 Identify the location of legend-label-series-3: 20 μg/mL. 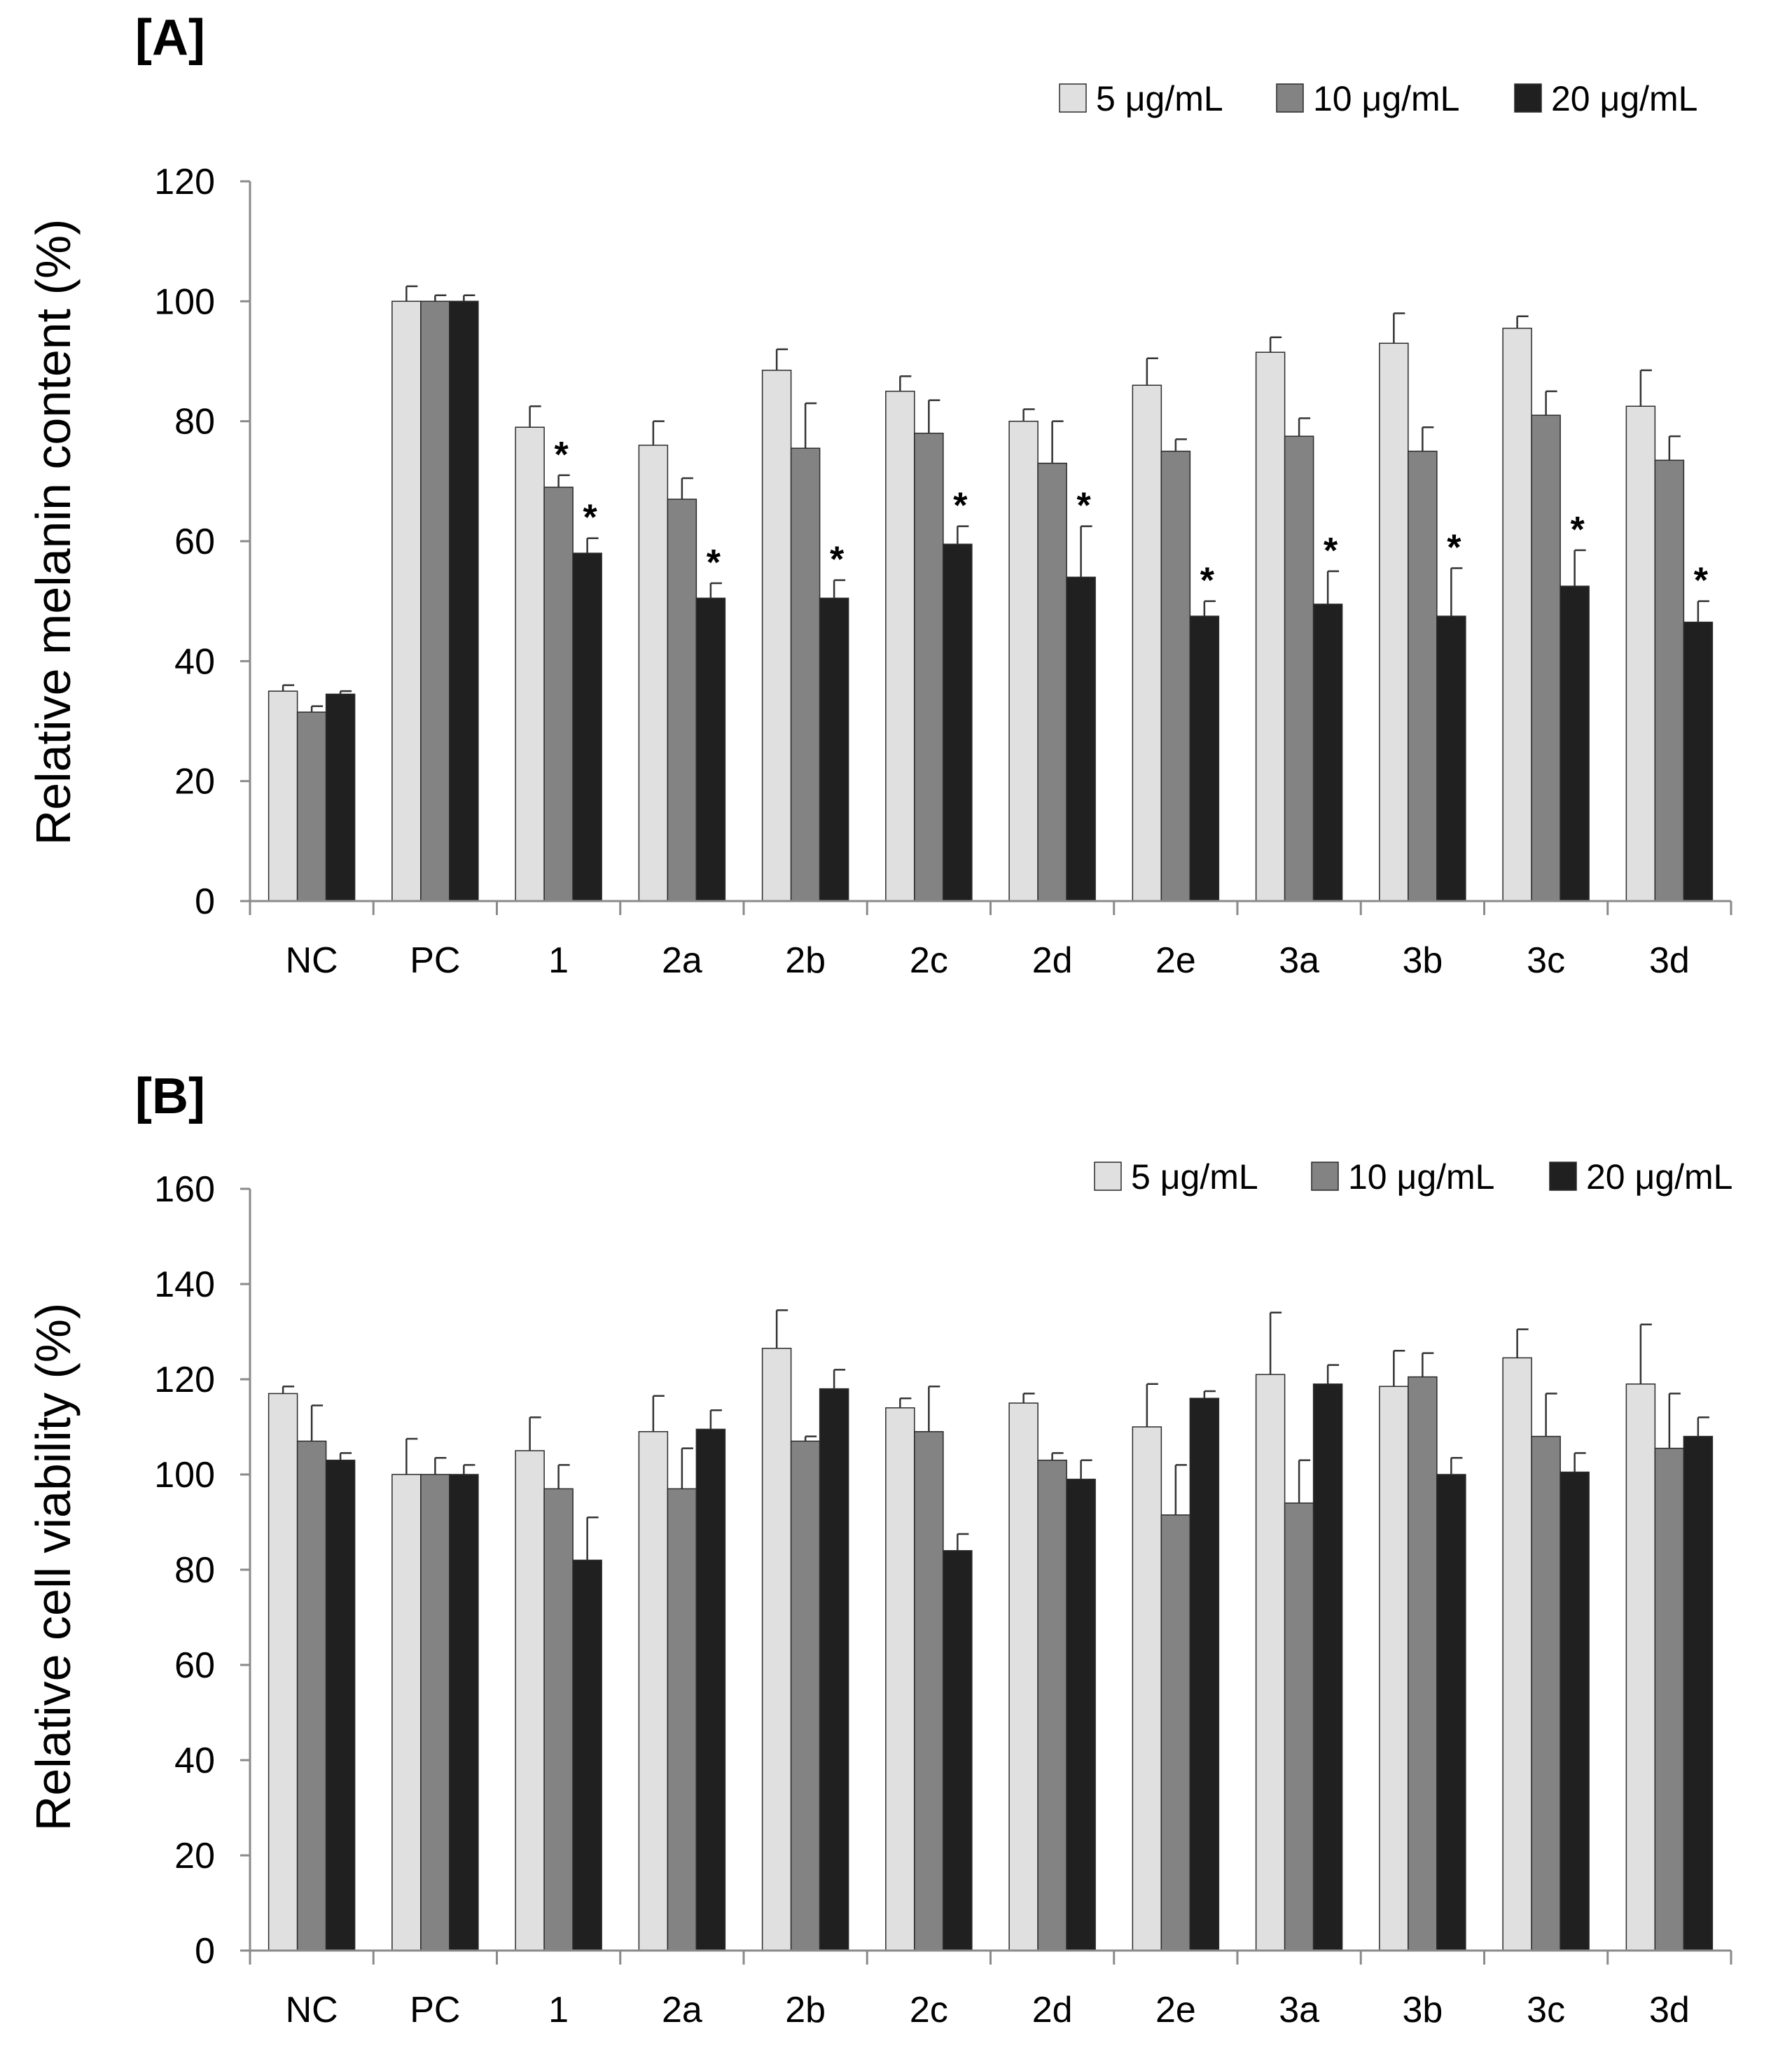
(1624, 98).